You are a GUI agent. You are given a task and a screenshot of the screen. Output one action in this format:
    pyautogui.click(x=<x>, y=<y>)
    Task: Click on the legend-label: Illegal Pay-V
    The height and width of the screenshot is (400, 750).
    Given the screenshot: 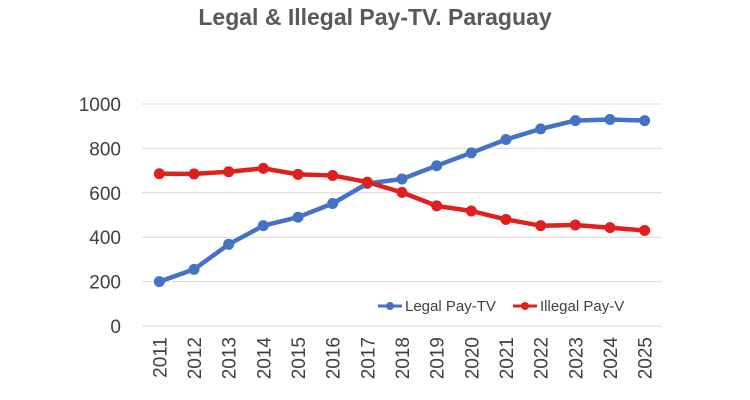 What is the action you would take?
    pyautogui.click(x=582, y=306)
    